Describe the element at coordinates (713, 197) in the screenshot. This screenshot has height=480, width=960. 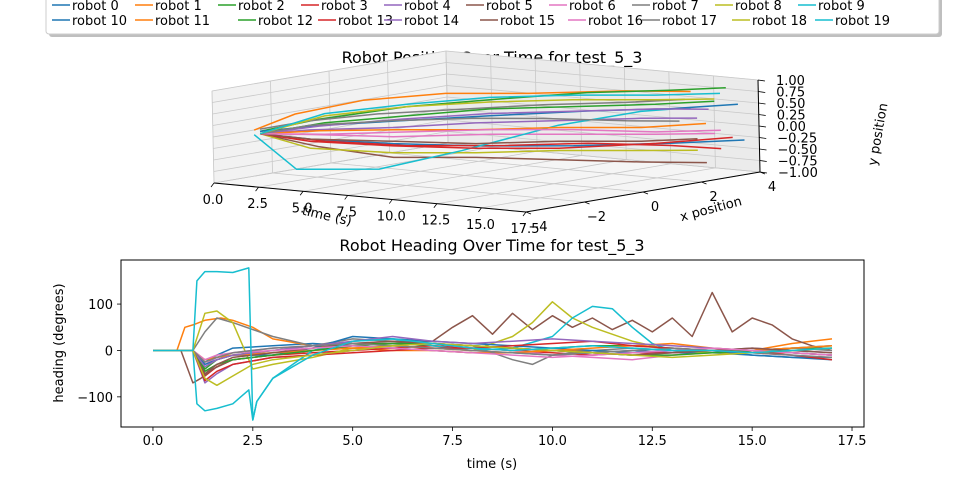
I see `tick-label: 2` at that location.